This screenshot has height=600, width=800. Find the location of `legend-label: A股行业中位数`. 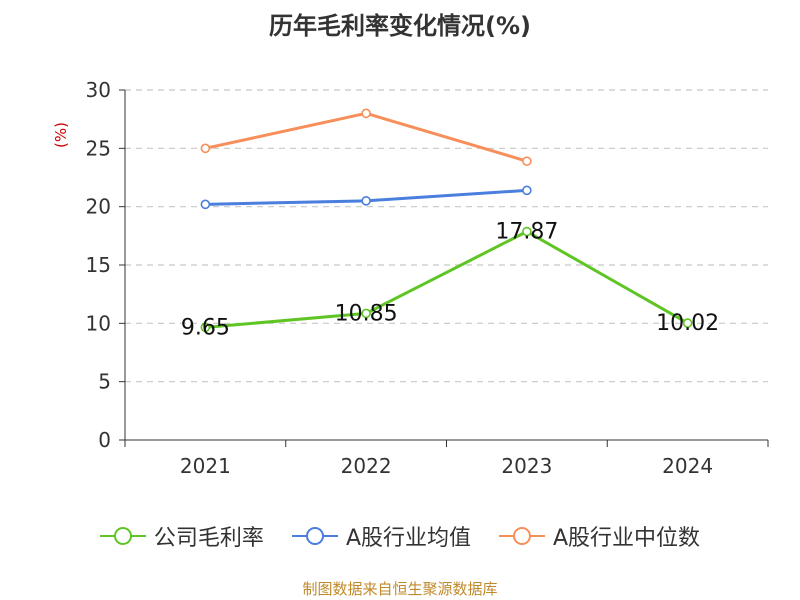

legend-label: A股行业中位数 is located at coordinates (627, 538).